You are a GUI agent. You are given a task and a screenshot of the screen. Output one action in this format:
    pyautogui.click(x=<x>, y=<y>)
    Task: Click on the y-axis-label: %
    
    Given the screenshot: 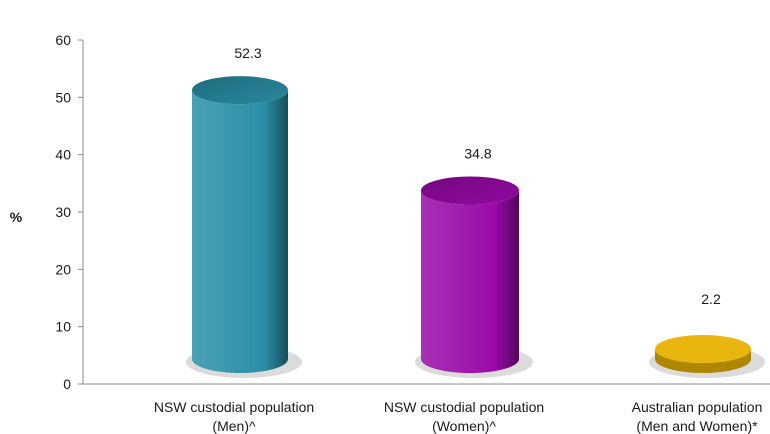 What is the action you would take?
    pyautogui.click(x=16, y=217)
    